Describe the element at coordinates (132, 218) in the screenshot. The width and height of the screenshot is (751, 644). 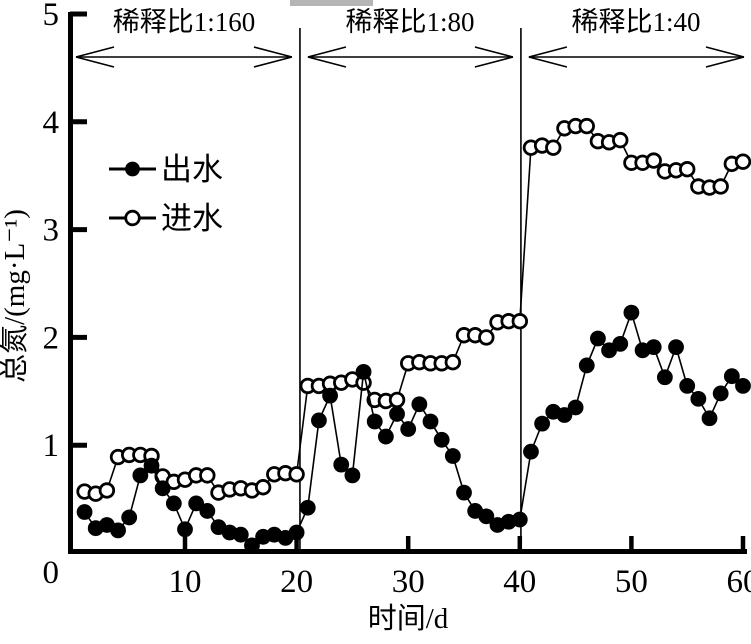
I see `open-circle-marker-icon` at that location.